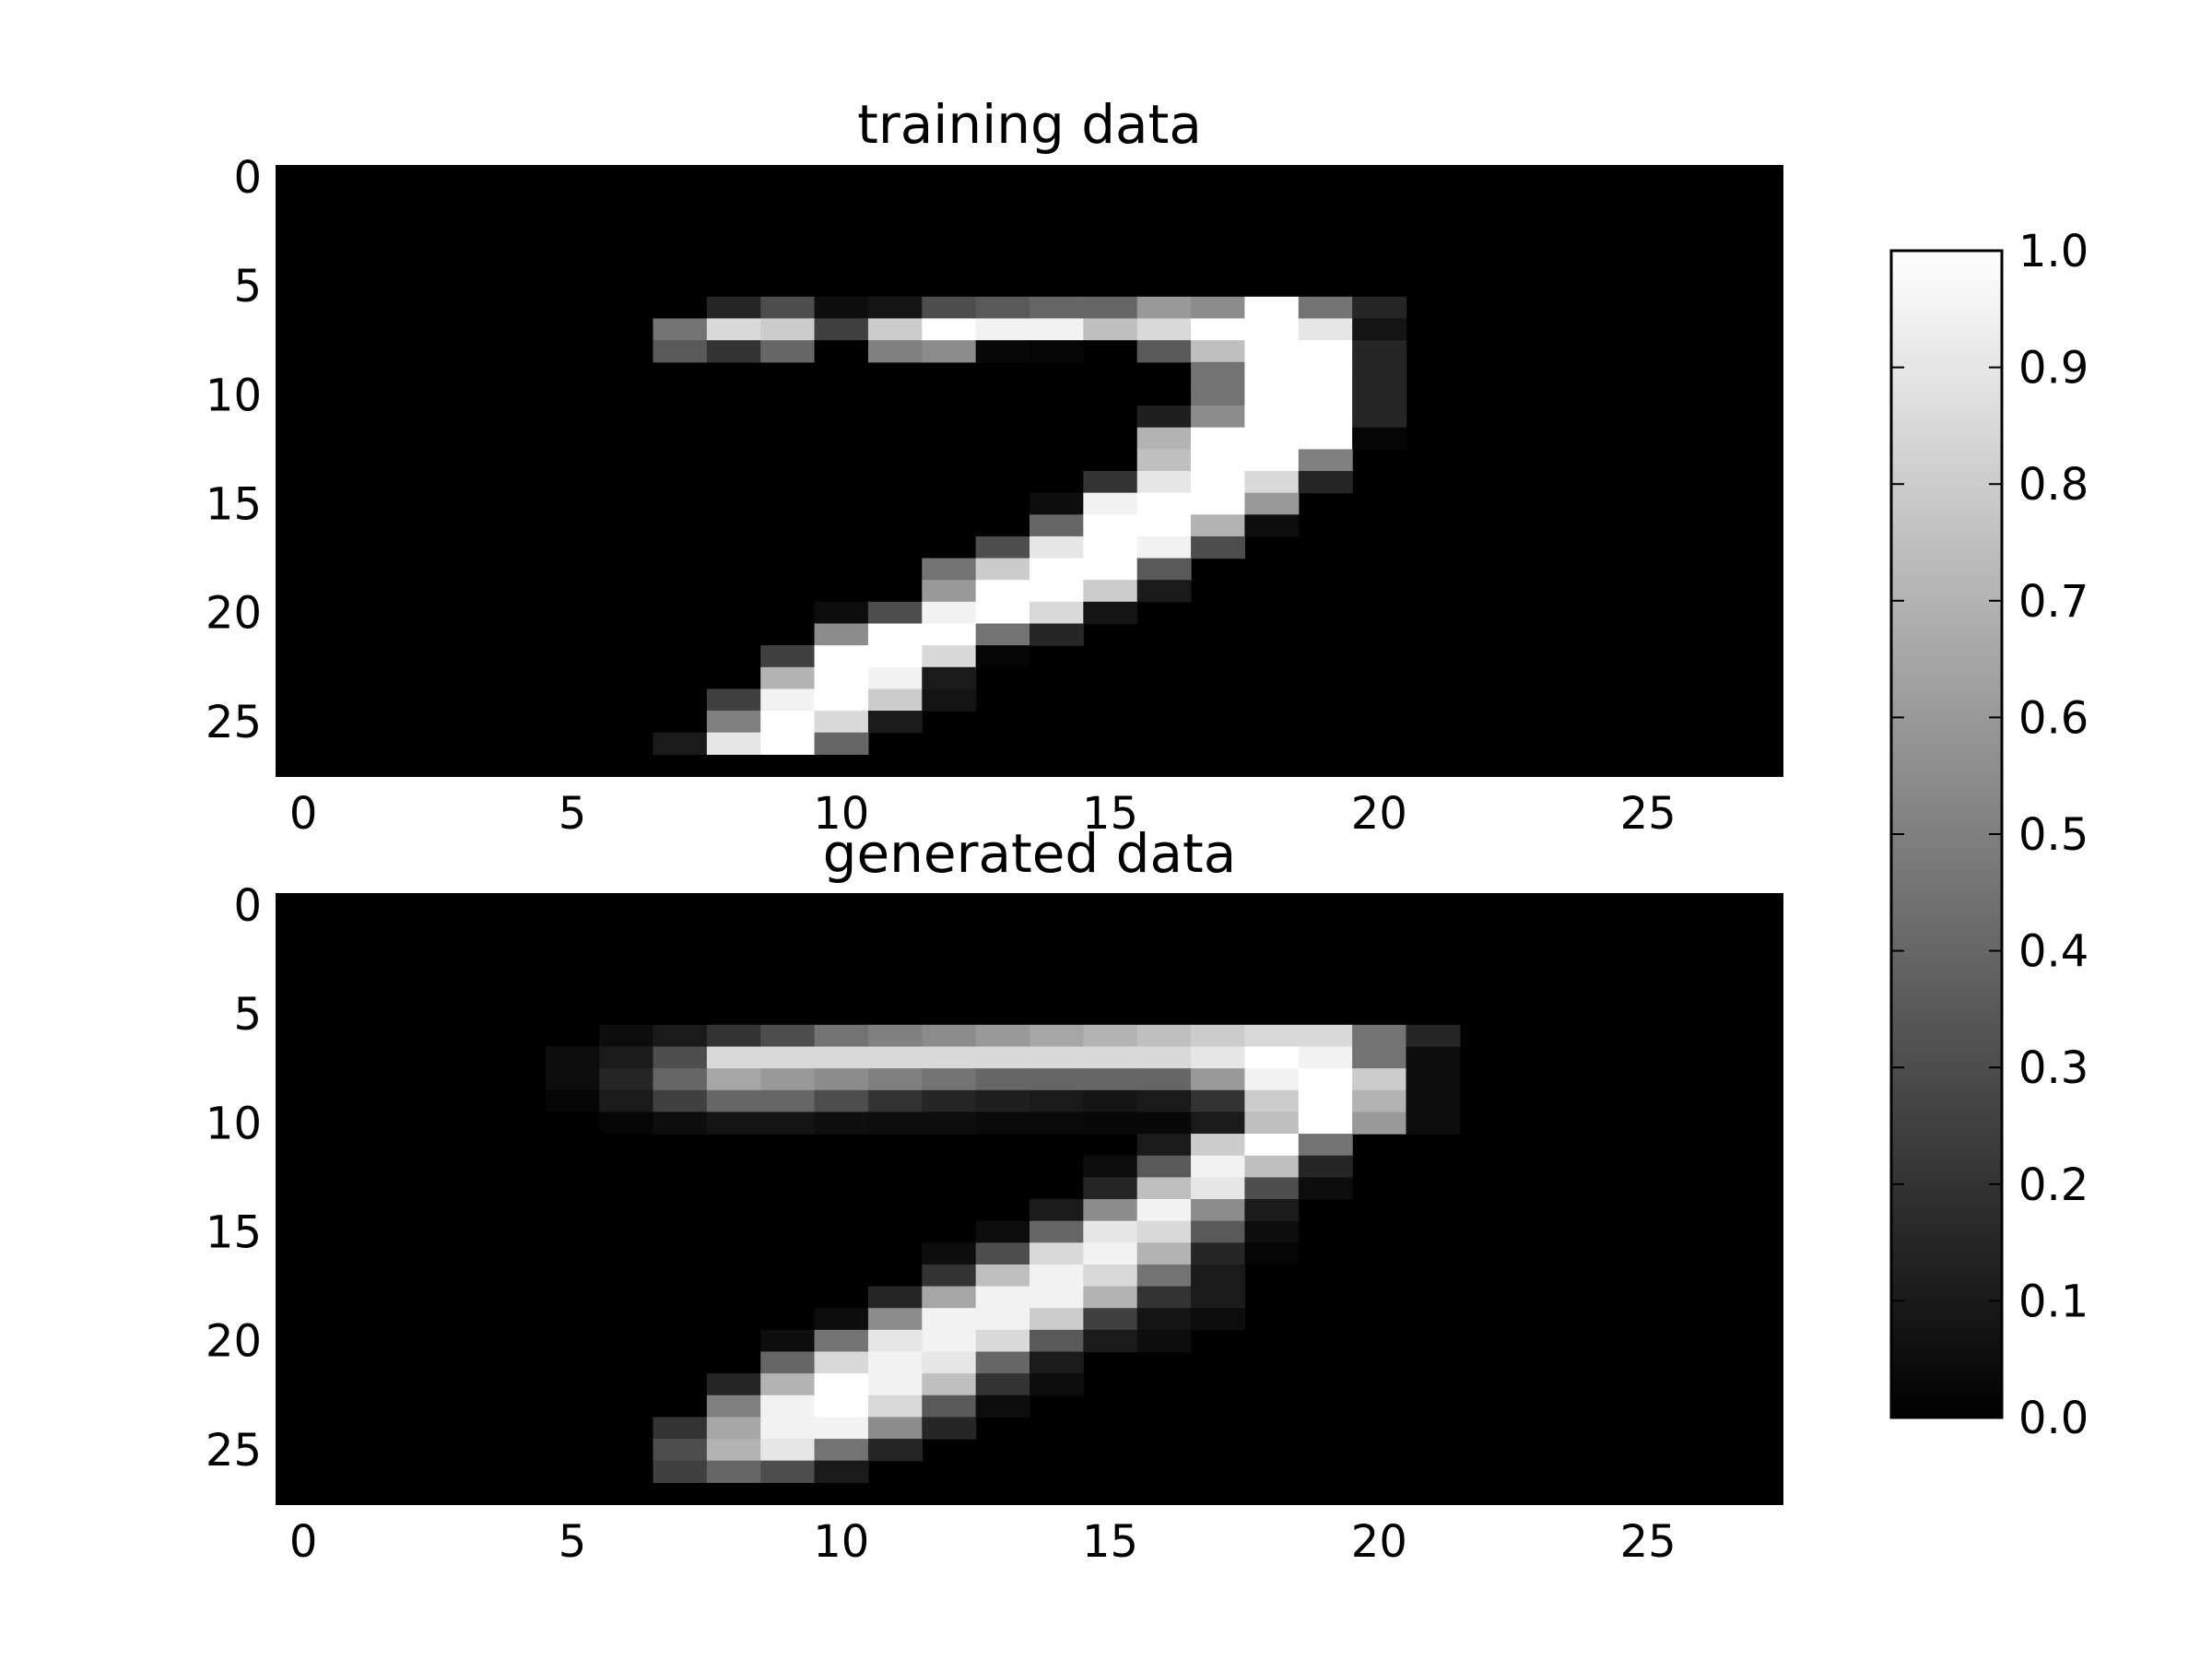  What do you see at coordinates (2053, 1185) in the screenshot?
I see `colorbar-tick-label: 0.2` at bounding box center [2053, 1185].